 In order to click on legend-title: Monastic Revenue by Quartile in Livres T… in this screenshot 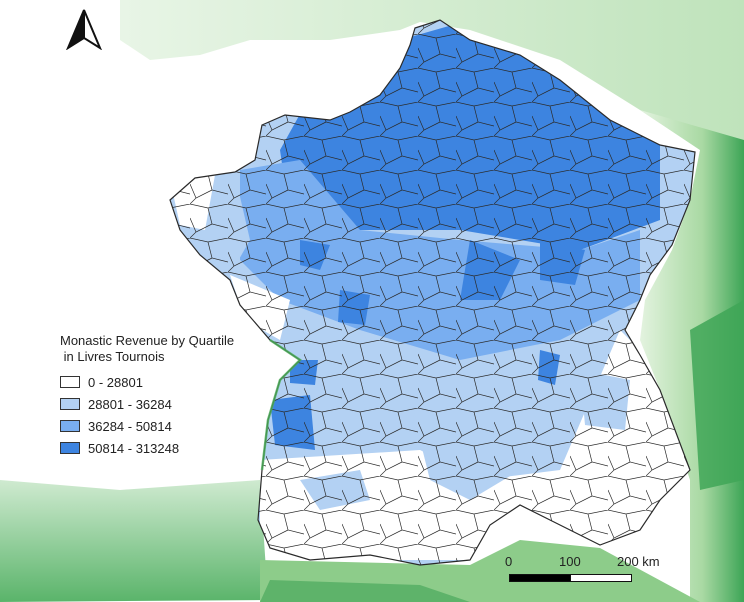, I will do `click(147, 349)`.